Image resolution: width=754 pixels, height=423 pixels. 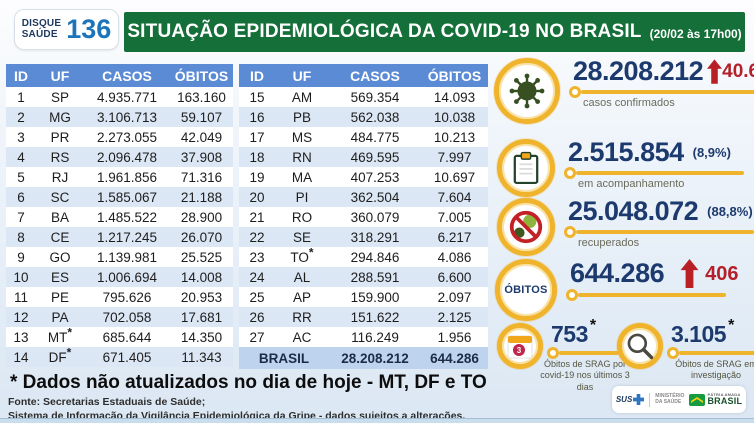 I want to click on confirmed-value: 28.208.212, so click(x=638, y=71).